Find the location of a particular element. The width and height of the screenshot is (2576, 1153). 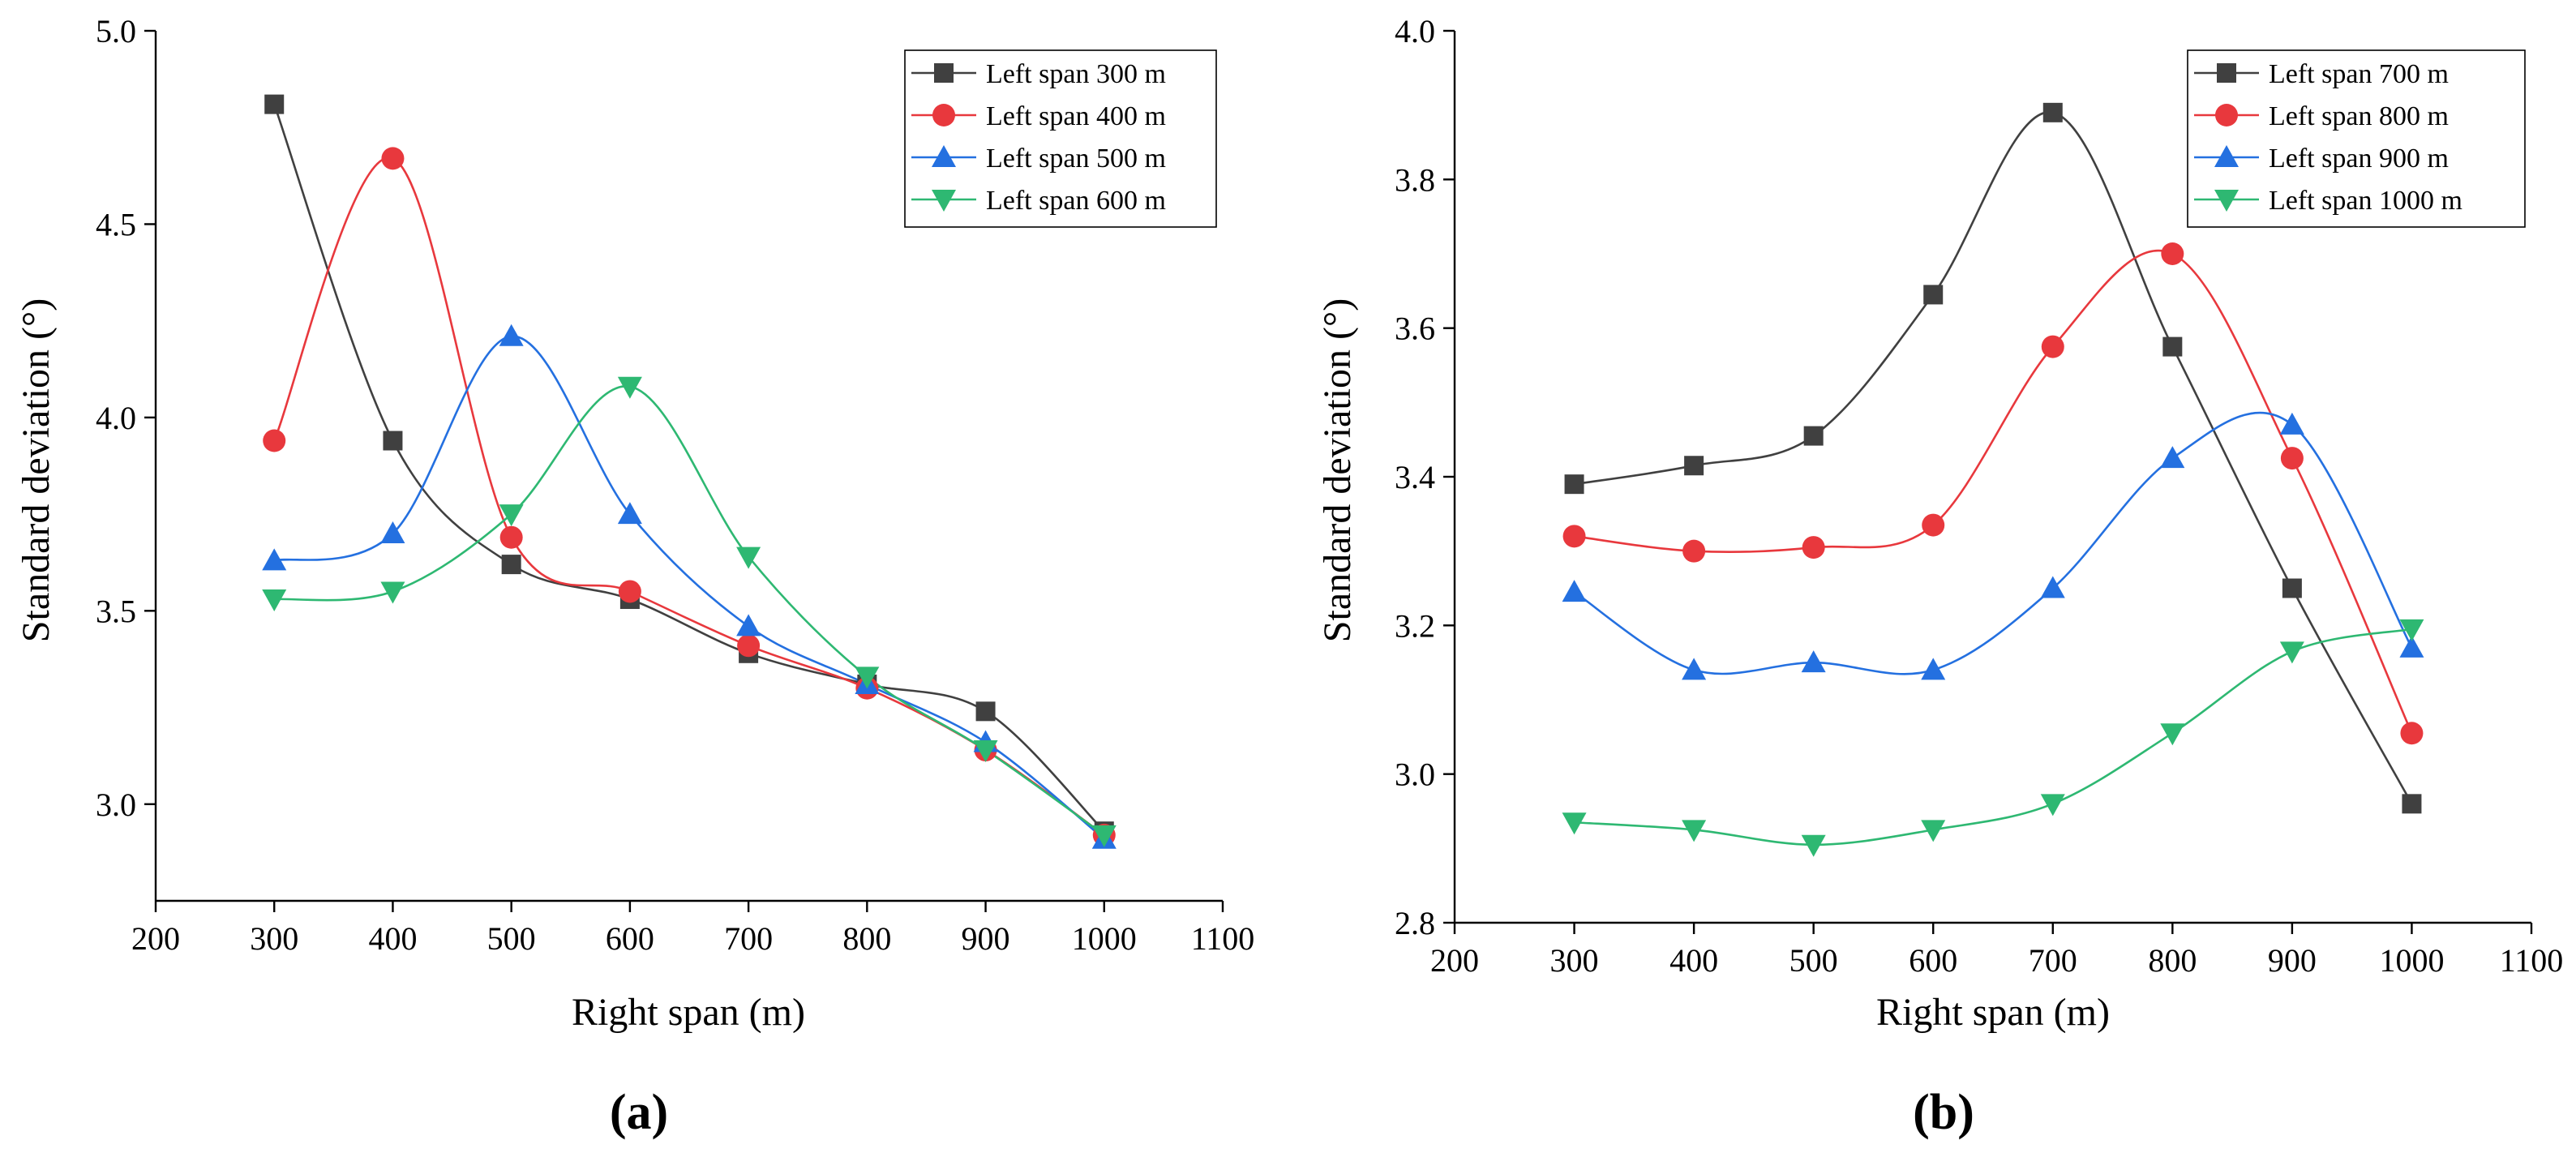

y-tick-label-a: 3.5 is located at coordinates (116, 611).